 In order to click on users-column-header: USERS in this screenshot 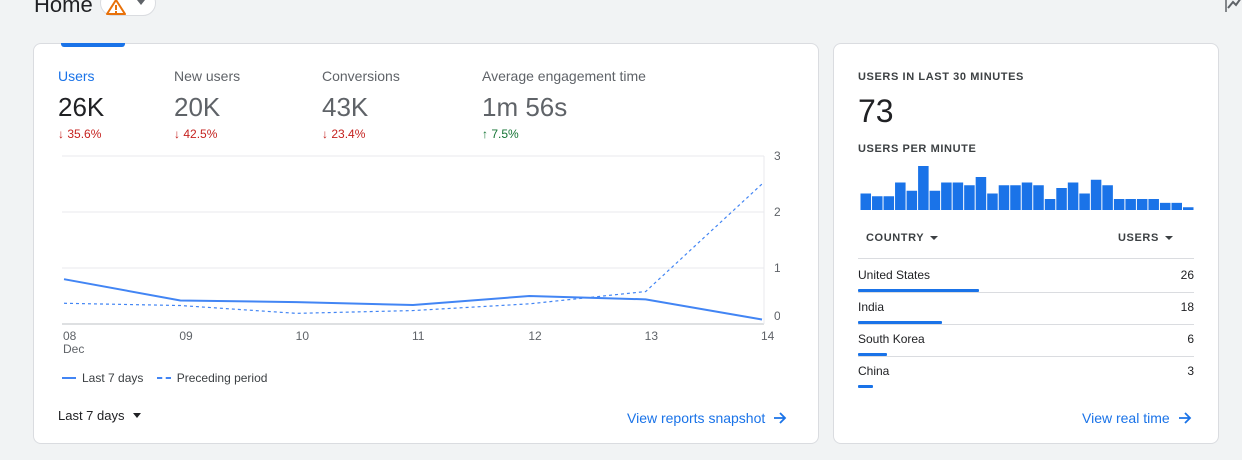, I will do `click(1145, 238)`.